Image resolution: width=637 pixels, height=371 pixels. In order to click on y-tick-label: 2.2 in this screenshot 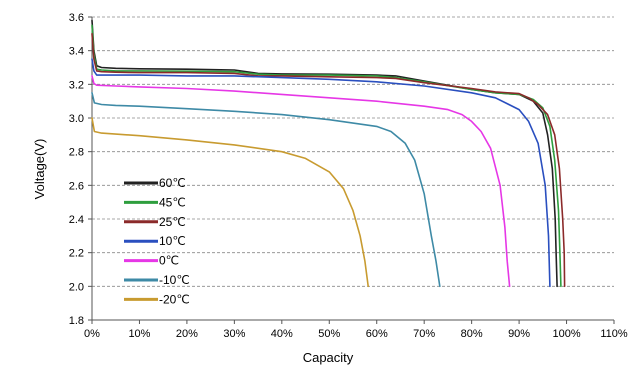, I will do `click(76, 254)`.